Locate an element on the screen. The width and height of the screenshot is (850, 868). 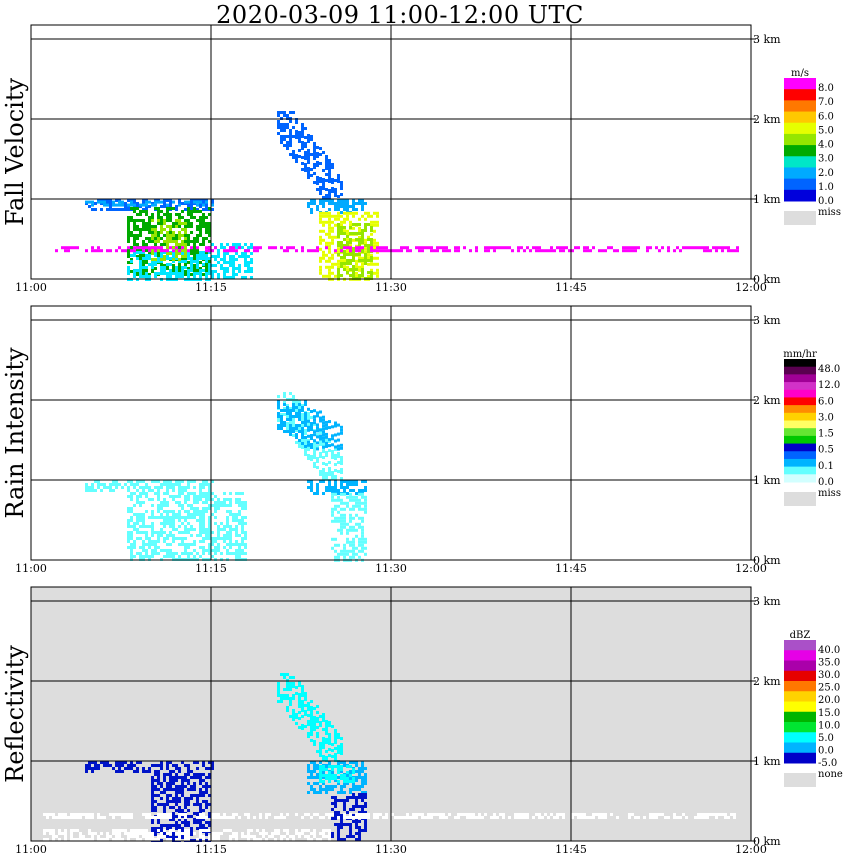
colorbar-label: 10.0 is located at coordinates (829, 725).